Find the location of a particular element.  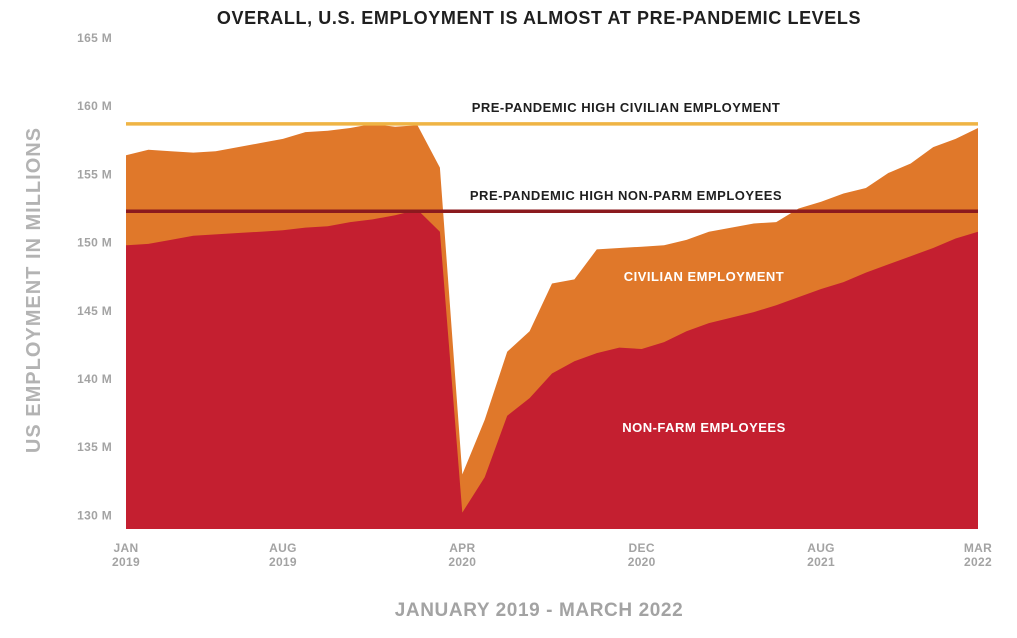

y-tick-label: 145 M is located at coordinates (94, 311).